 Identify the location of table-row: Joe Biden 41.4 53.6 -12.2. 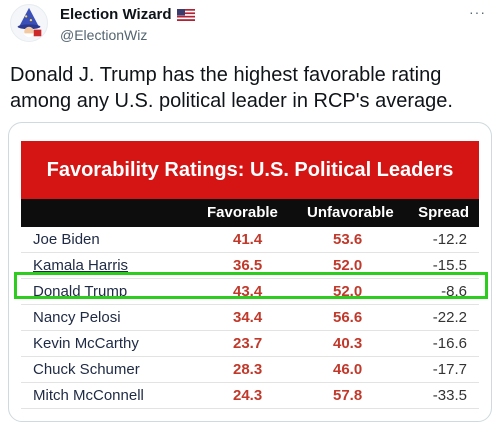
(250, 240).